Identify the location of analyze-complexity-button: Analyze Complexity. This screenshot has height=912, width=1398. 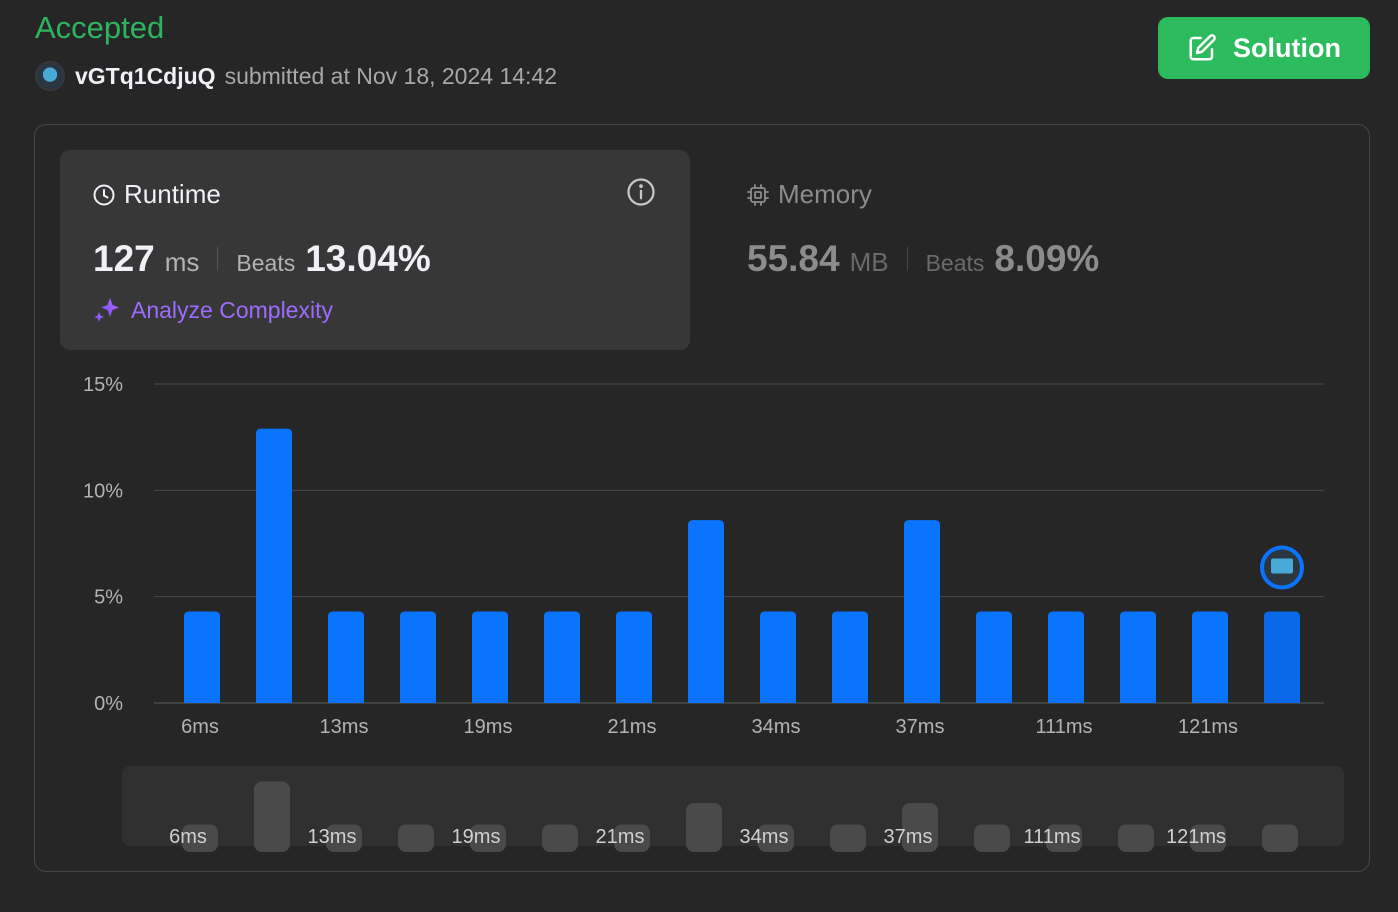
(212, 310).